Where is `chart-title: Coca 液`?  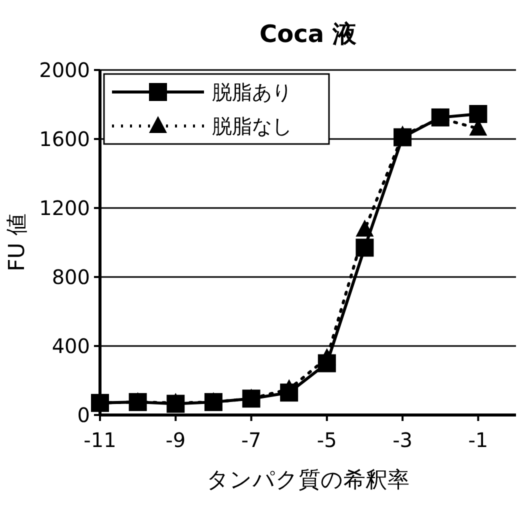 chart-title: Coca 液 is located at coordinates (309, 34).